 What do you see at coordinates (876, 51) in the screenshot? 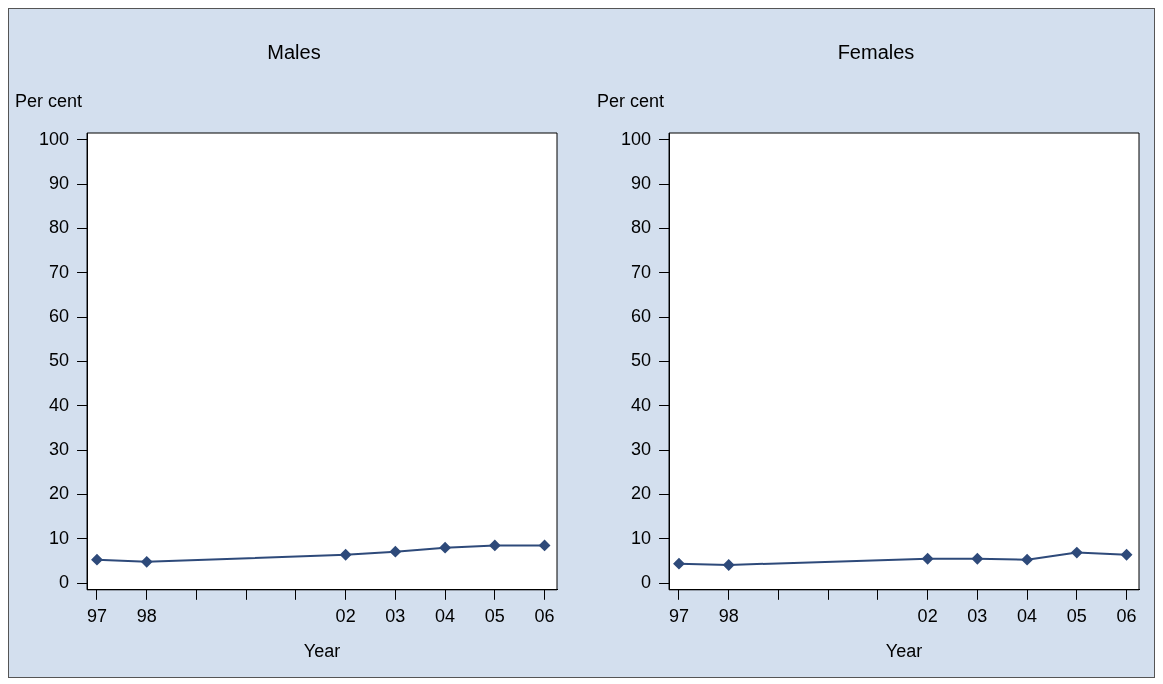
I see `chart-title: Females` at bounding box center [876, 51].